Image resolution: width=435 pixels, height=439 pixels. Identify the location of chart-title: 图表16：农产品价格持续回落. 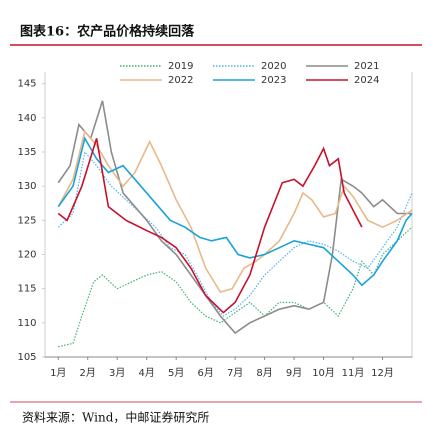
(107, 32).